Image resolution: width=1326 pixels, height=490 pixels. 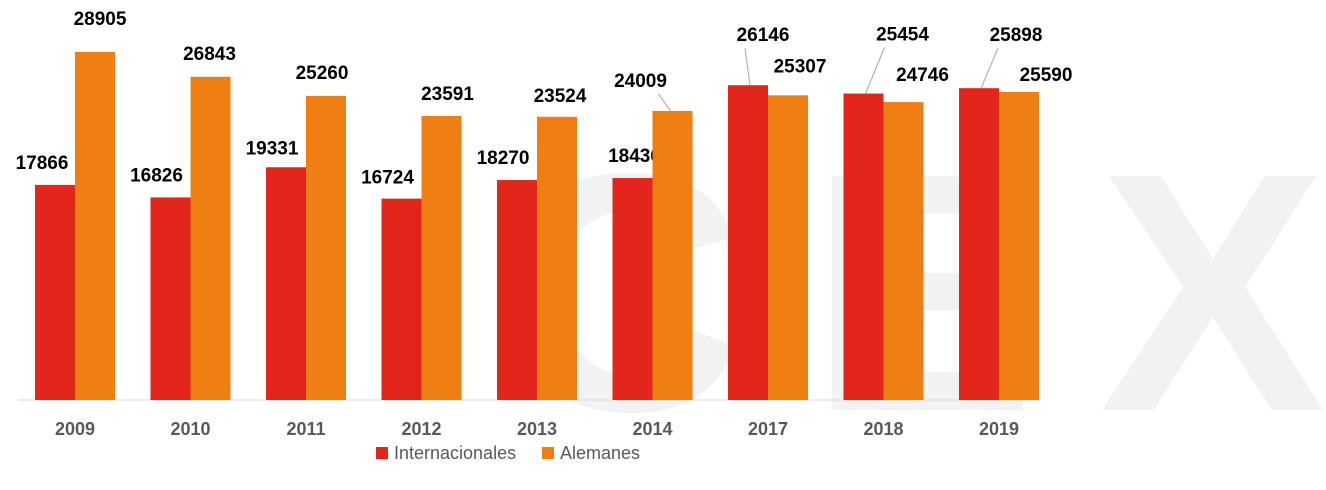 I want to click on data-label: 24746, so click(x=922, y=75).